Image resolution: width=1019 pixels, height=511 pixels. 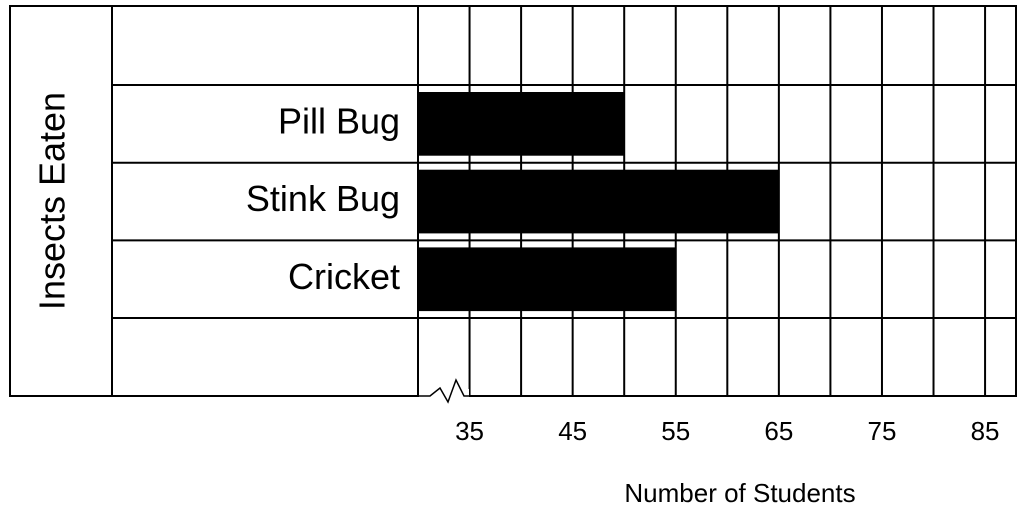 I want to click on x-tick-label: 75, so click(x=882, y=431).